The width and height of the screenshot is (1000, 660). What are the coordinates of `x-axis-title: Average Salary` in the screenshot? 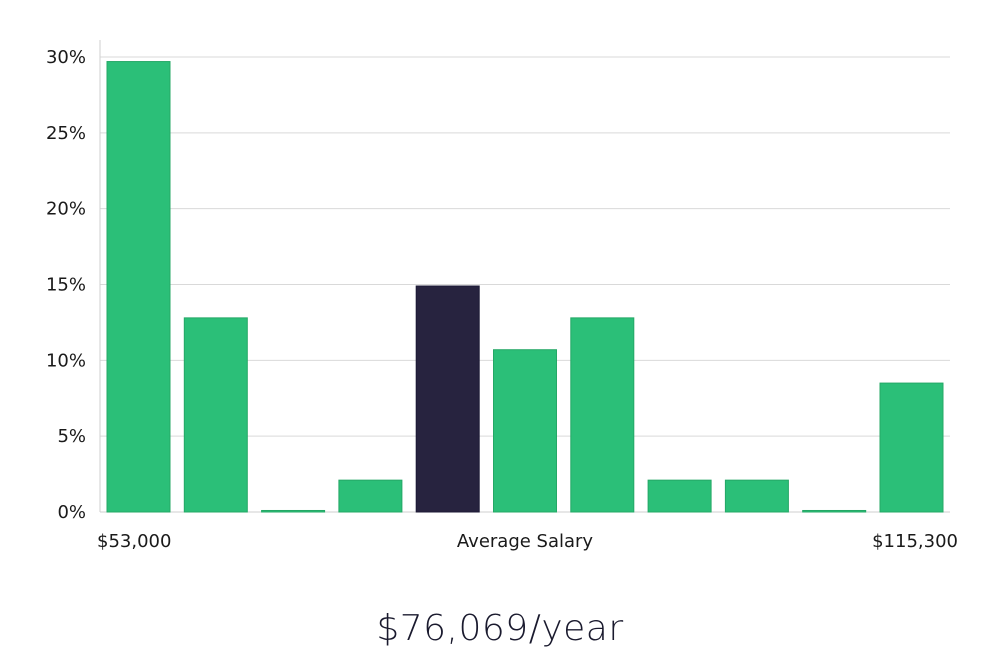 It's located at (525, 541).